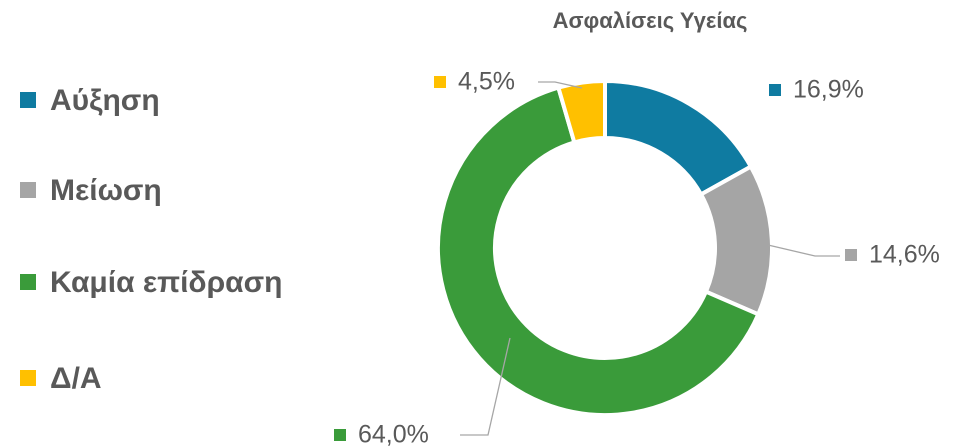 Image resolution: width=962 pixels, height=448 pixels. Describe the element at coordinates (76, 378) in the screenshot. I see `legend-label: Δ/Α` at that location.